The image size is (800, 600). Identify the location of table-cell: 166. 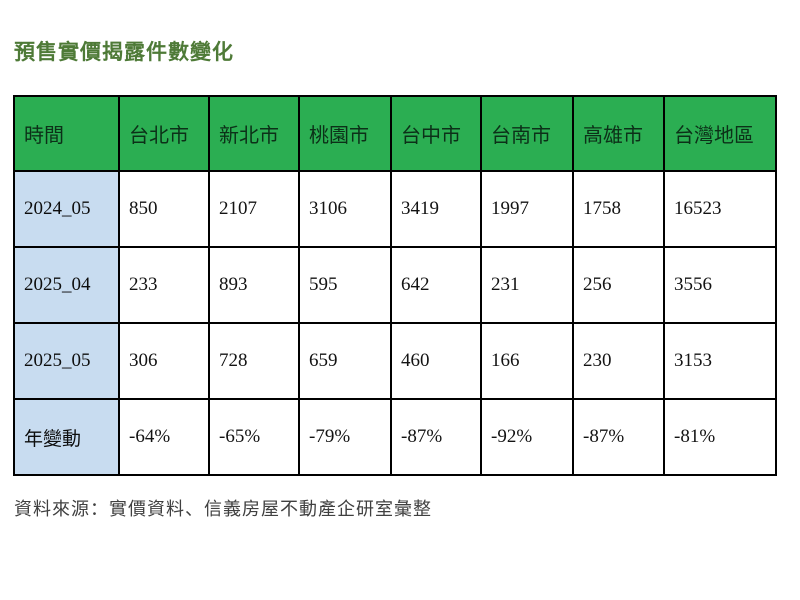
(527, 361).